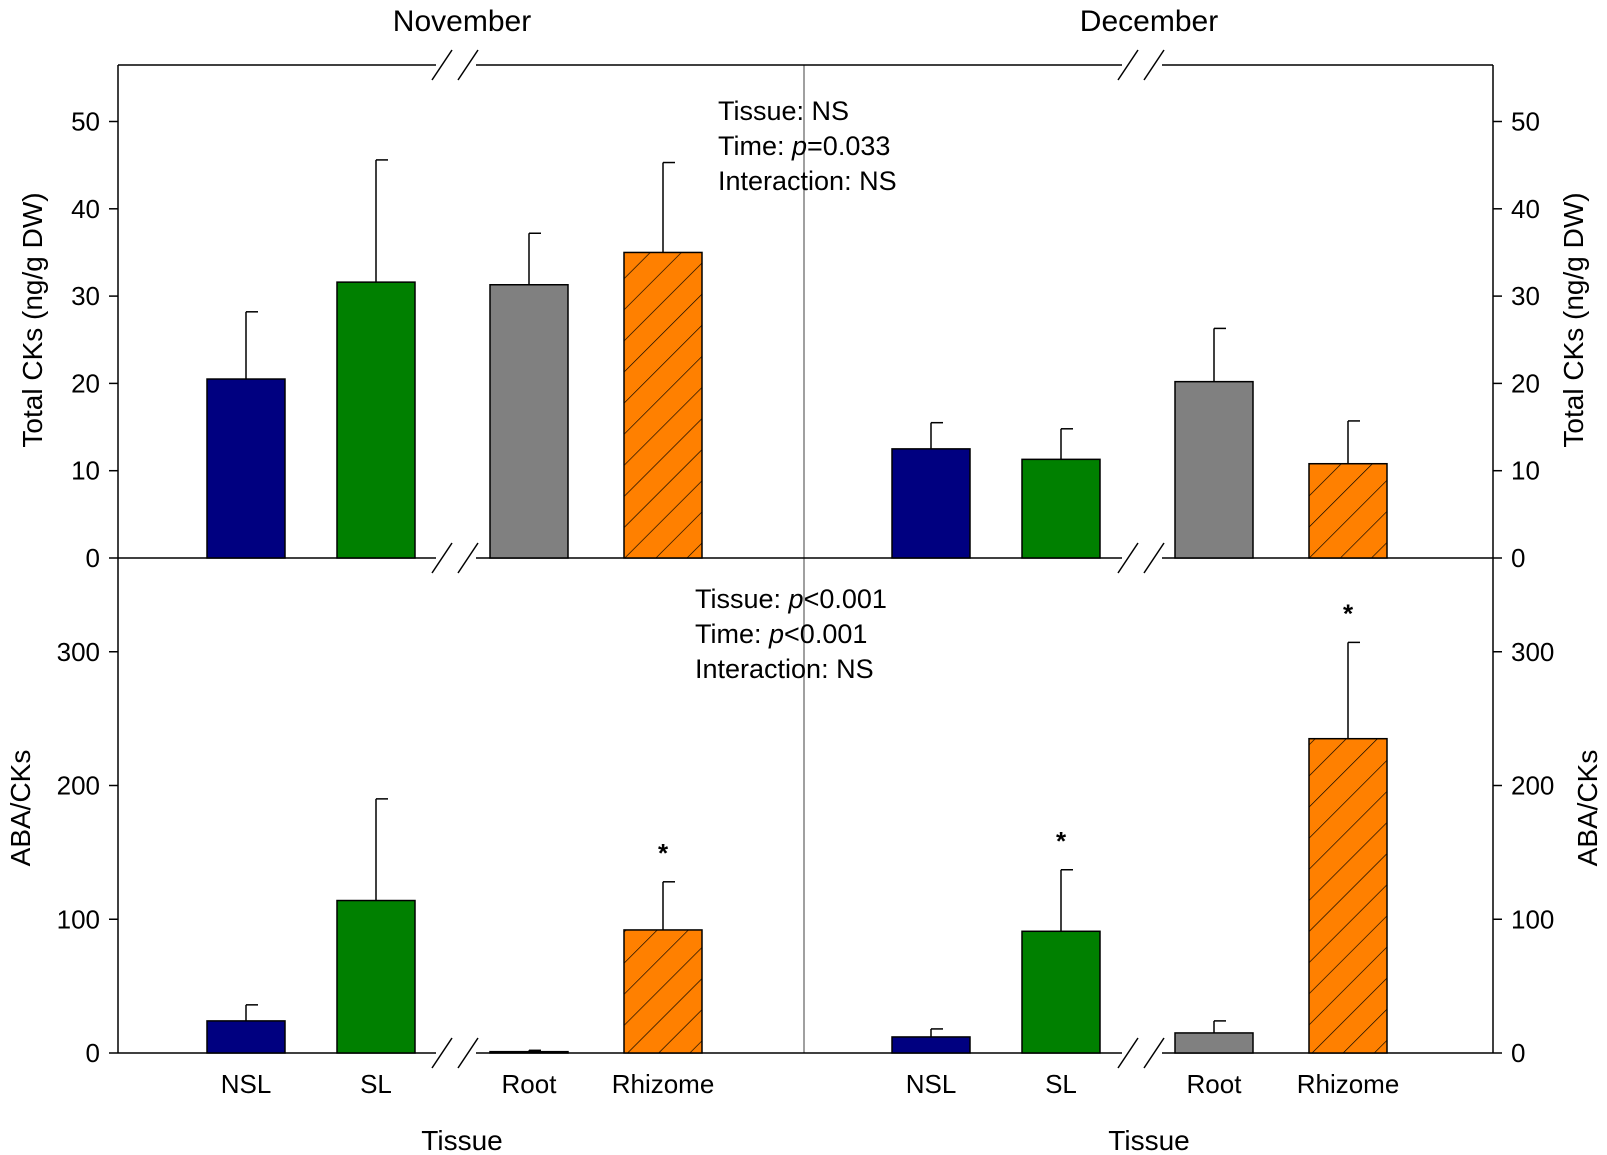  What do you see at coordinates (781, 634) in the screenshot?
I see `bottom-time-stat: Time: p<0.001` at bounding box center [781, 634].